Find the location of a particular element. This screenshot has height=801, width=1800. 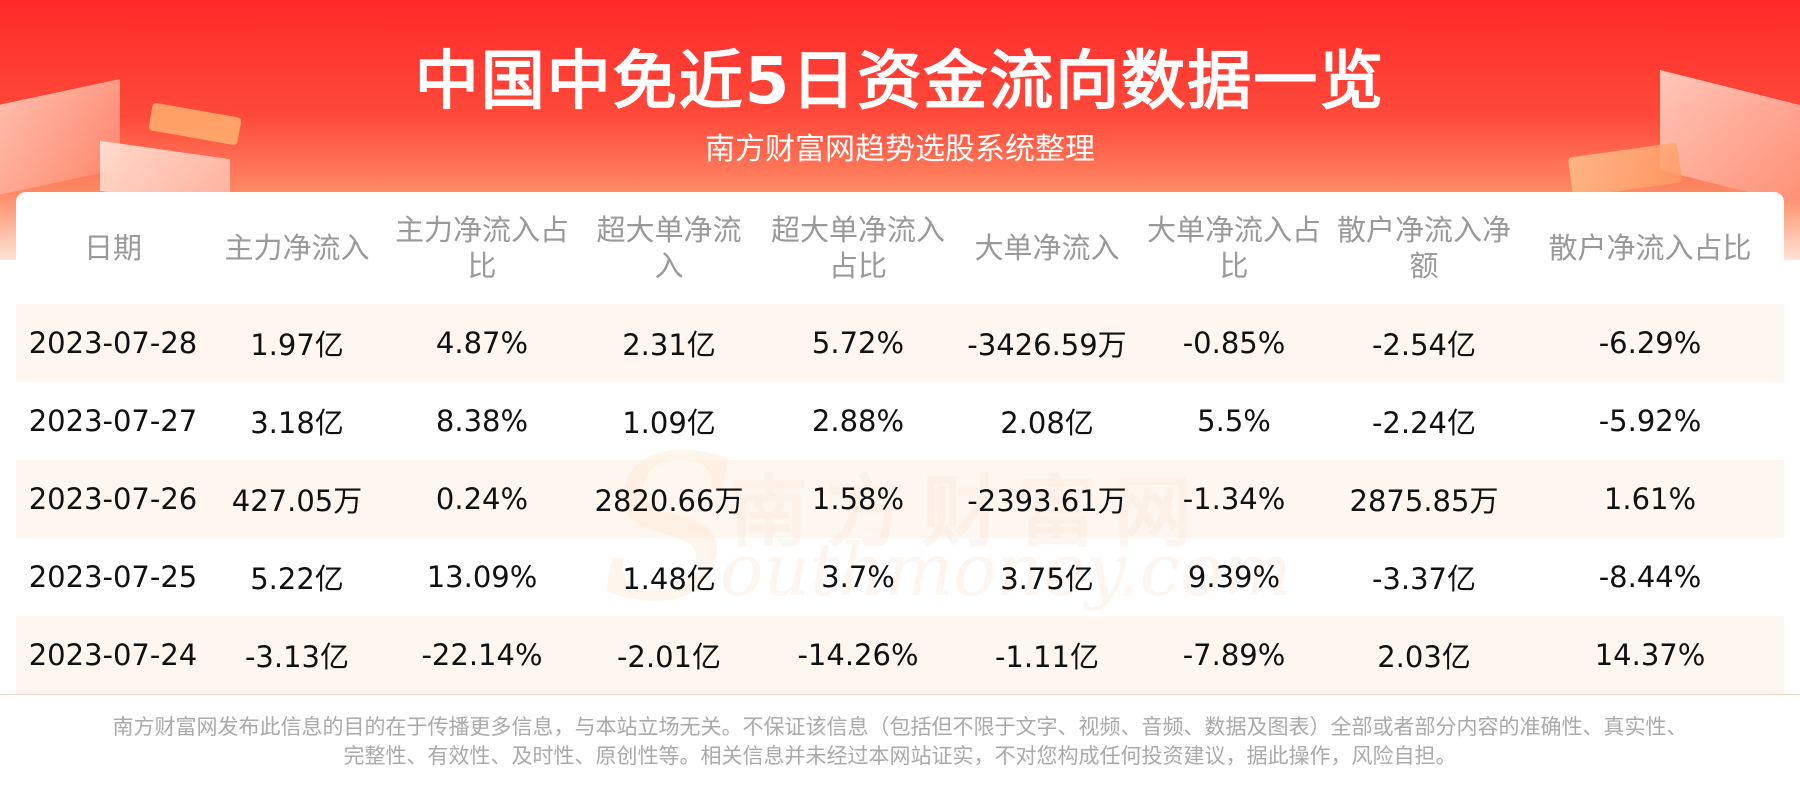

table-cell: 13.09% is located at coordinates (482, 577).